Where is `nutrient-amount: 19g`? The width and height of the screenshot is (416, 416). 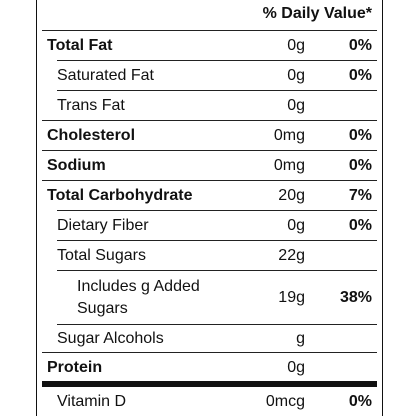 nutrient-amount: 19g is located at coordinates (291, 297).